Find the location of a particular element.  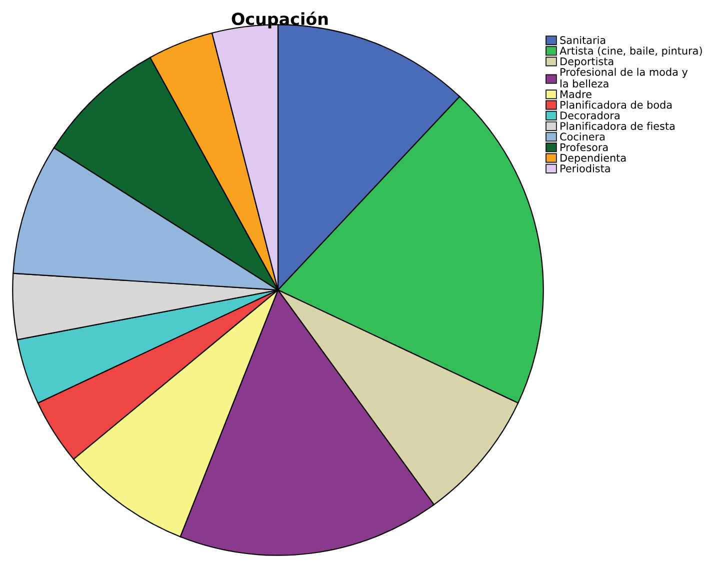

legend-label: Dependienta is located at coordinates (593, 159).